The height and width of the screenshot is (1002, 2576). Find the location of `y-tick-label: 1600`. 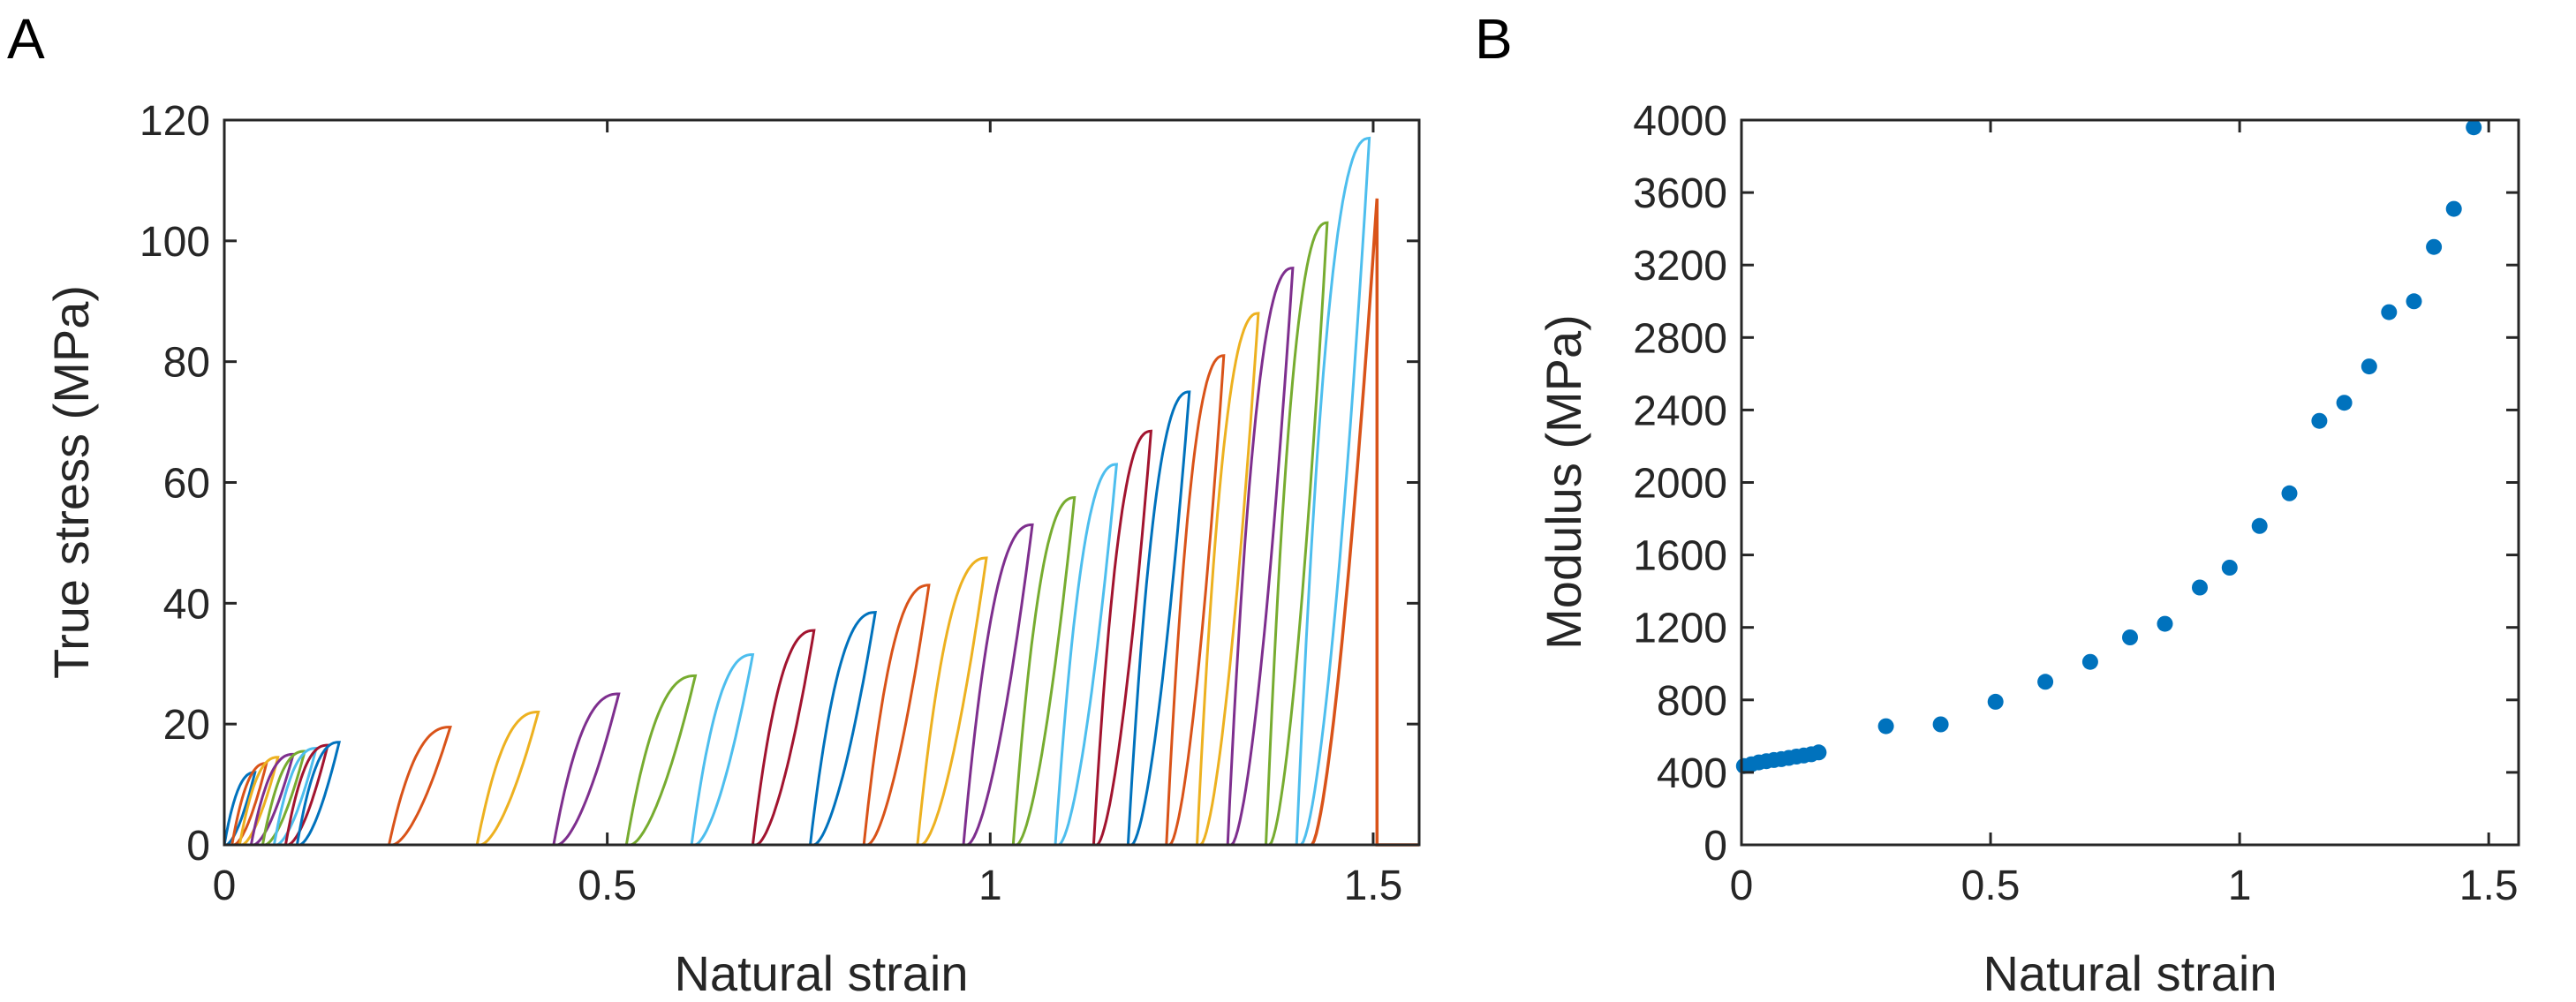

y-tick-label: 1600 is located at coordinates (1680, 556).